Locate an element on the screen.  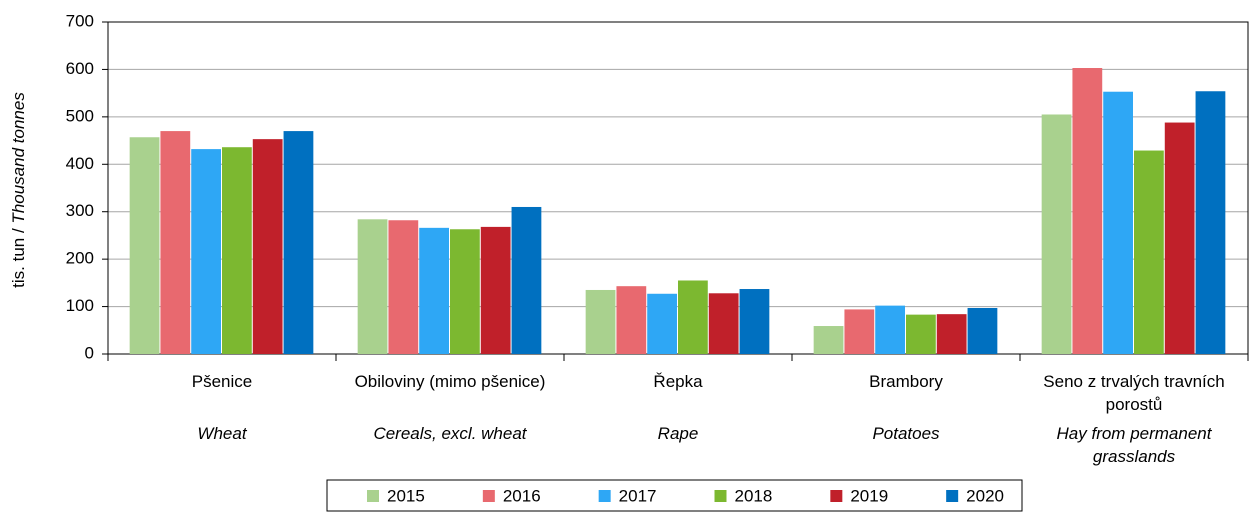
y-tick-label: 300 is located at coordinates (80, 210).